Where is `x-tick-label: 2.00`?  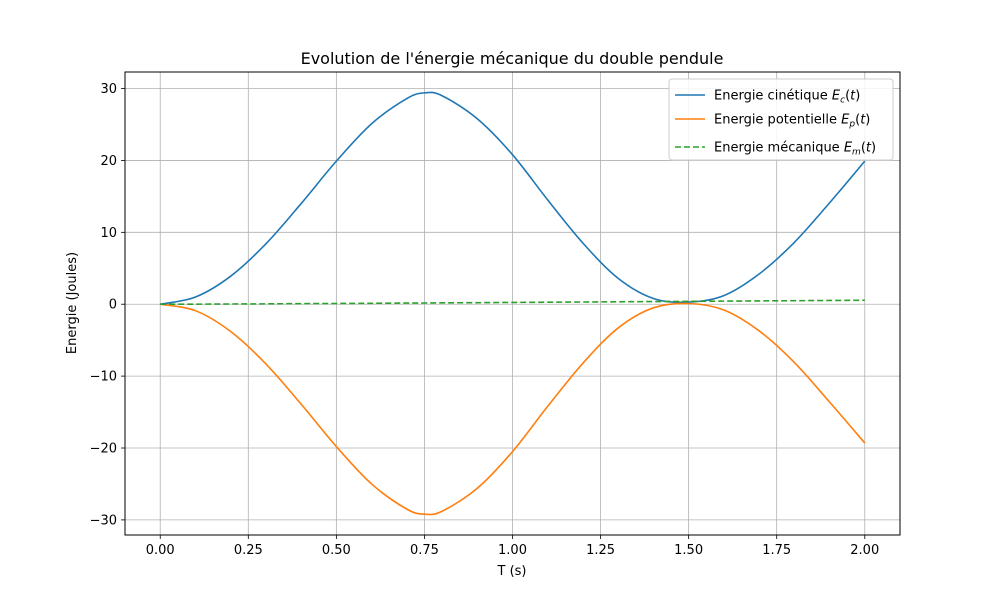
x-tick-label: 2.00 is located at coordinates (864, 550).